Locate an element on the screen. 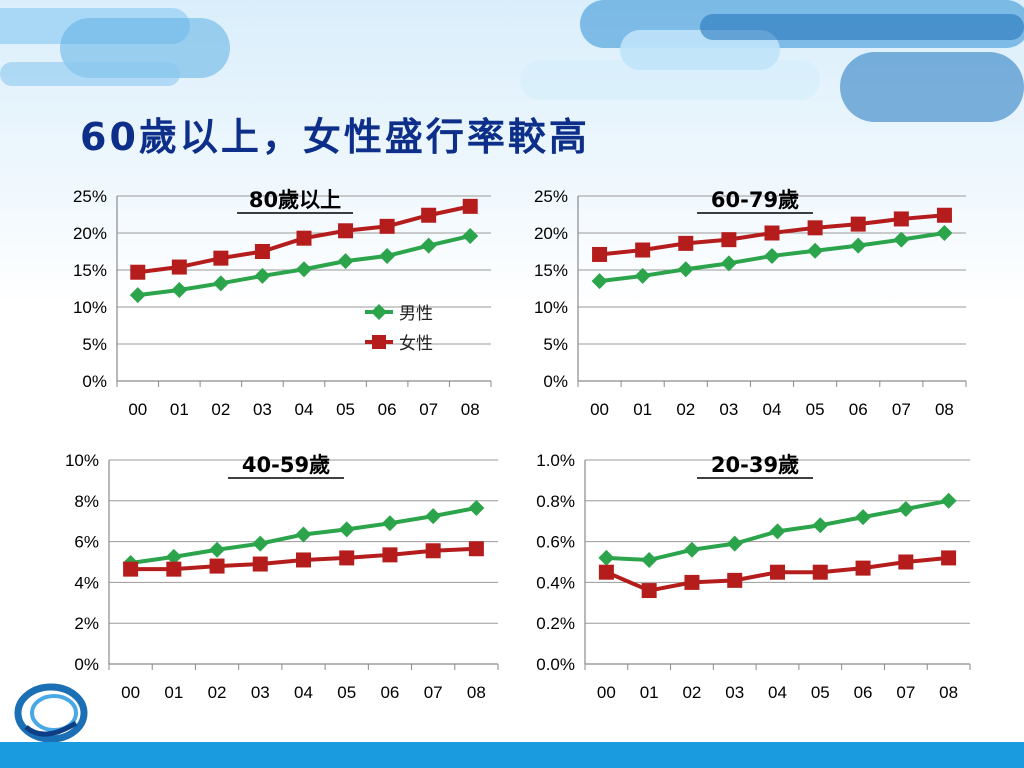 The width and height of the screenshot is (1024, 768). y-tick-label: 4% is located at coordinates (86, 582).